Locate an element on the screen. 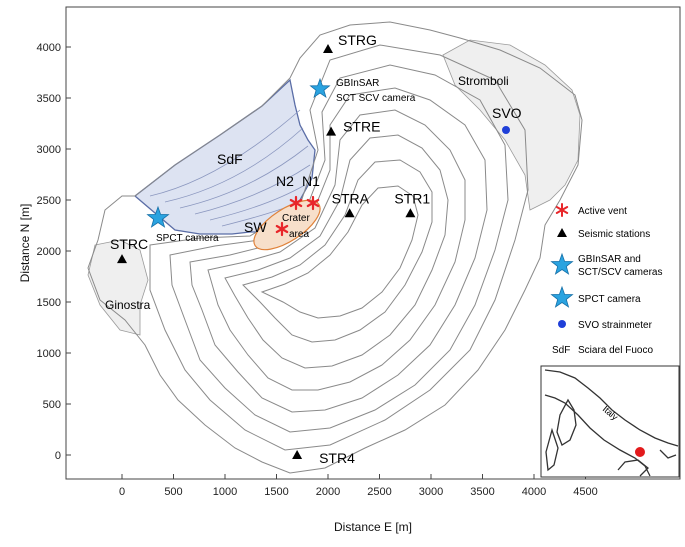  station-label-stre: STRE is located at coordinates (361, 127).